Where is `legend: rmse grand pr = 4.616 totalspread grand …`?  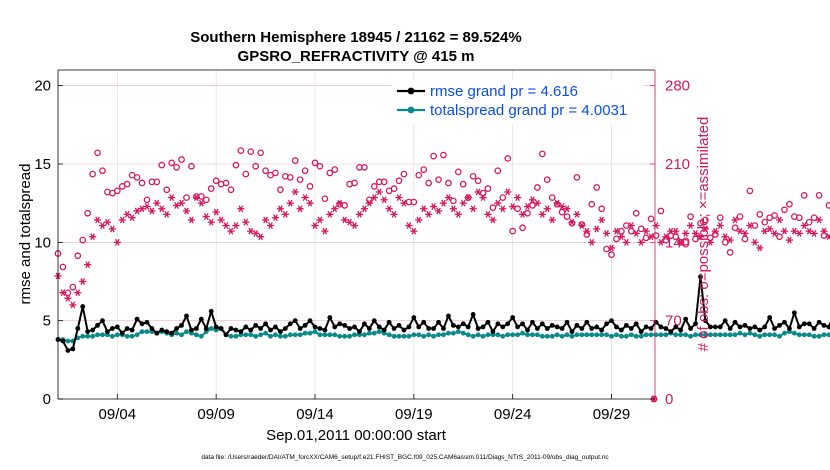 legend: rmse grand pr = 4.616 totalspread grand … is located at coordinates (517, 102).